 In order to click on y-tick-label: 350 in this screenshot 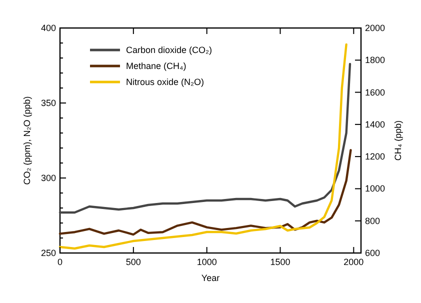, I will do `click(48, 103)`.